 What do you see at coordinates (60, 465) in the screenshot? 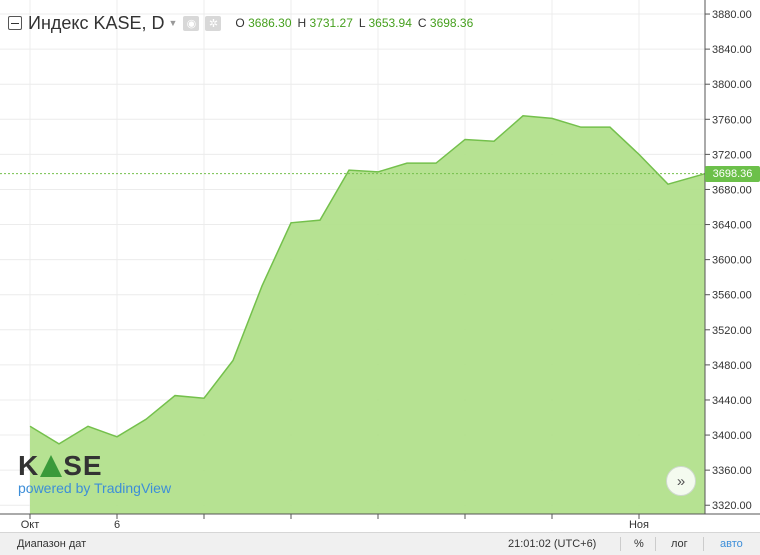
I see `kase-logo: K SE` at bounding box center [60, 465].